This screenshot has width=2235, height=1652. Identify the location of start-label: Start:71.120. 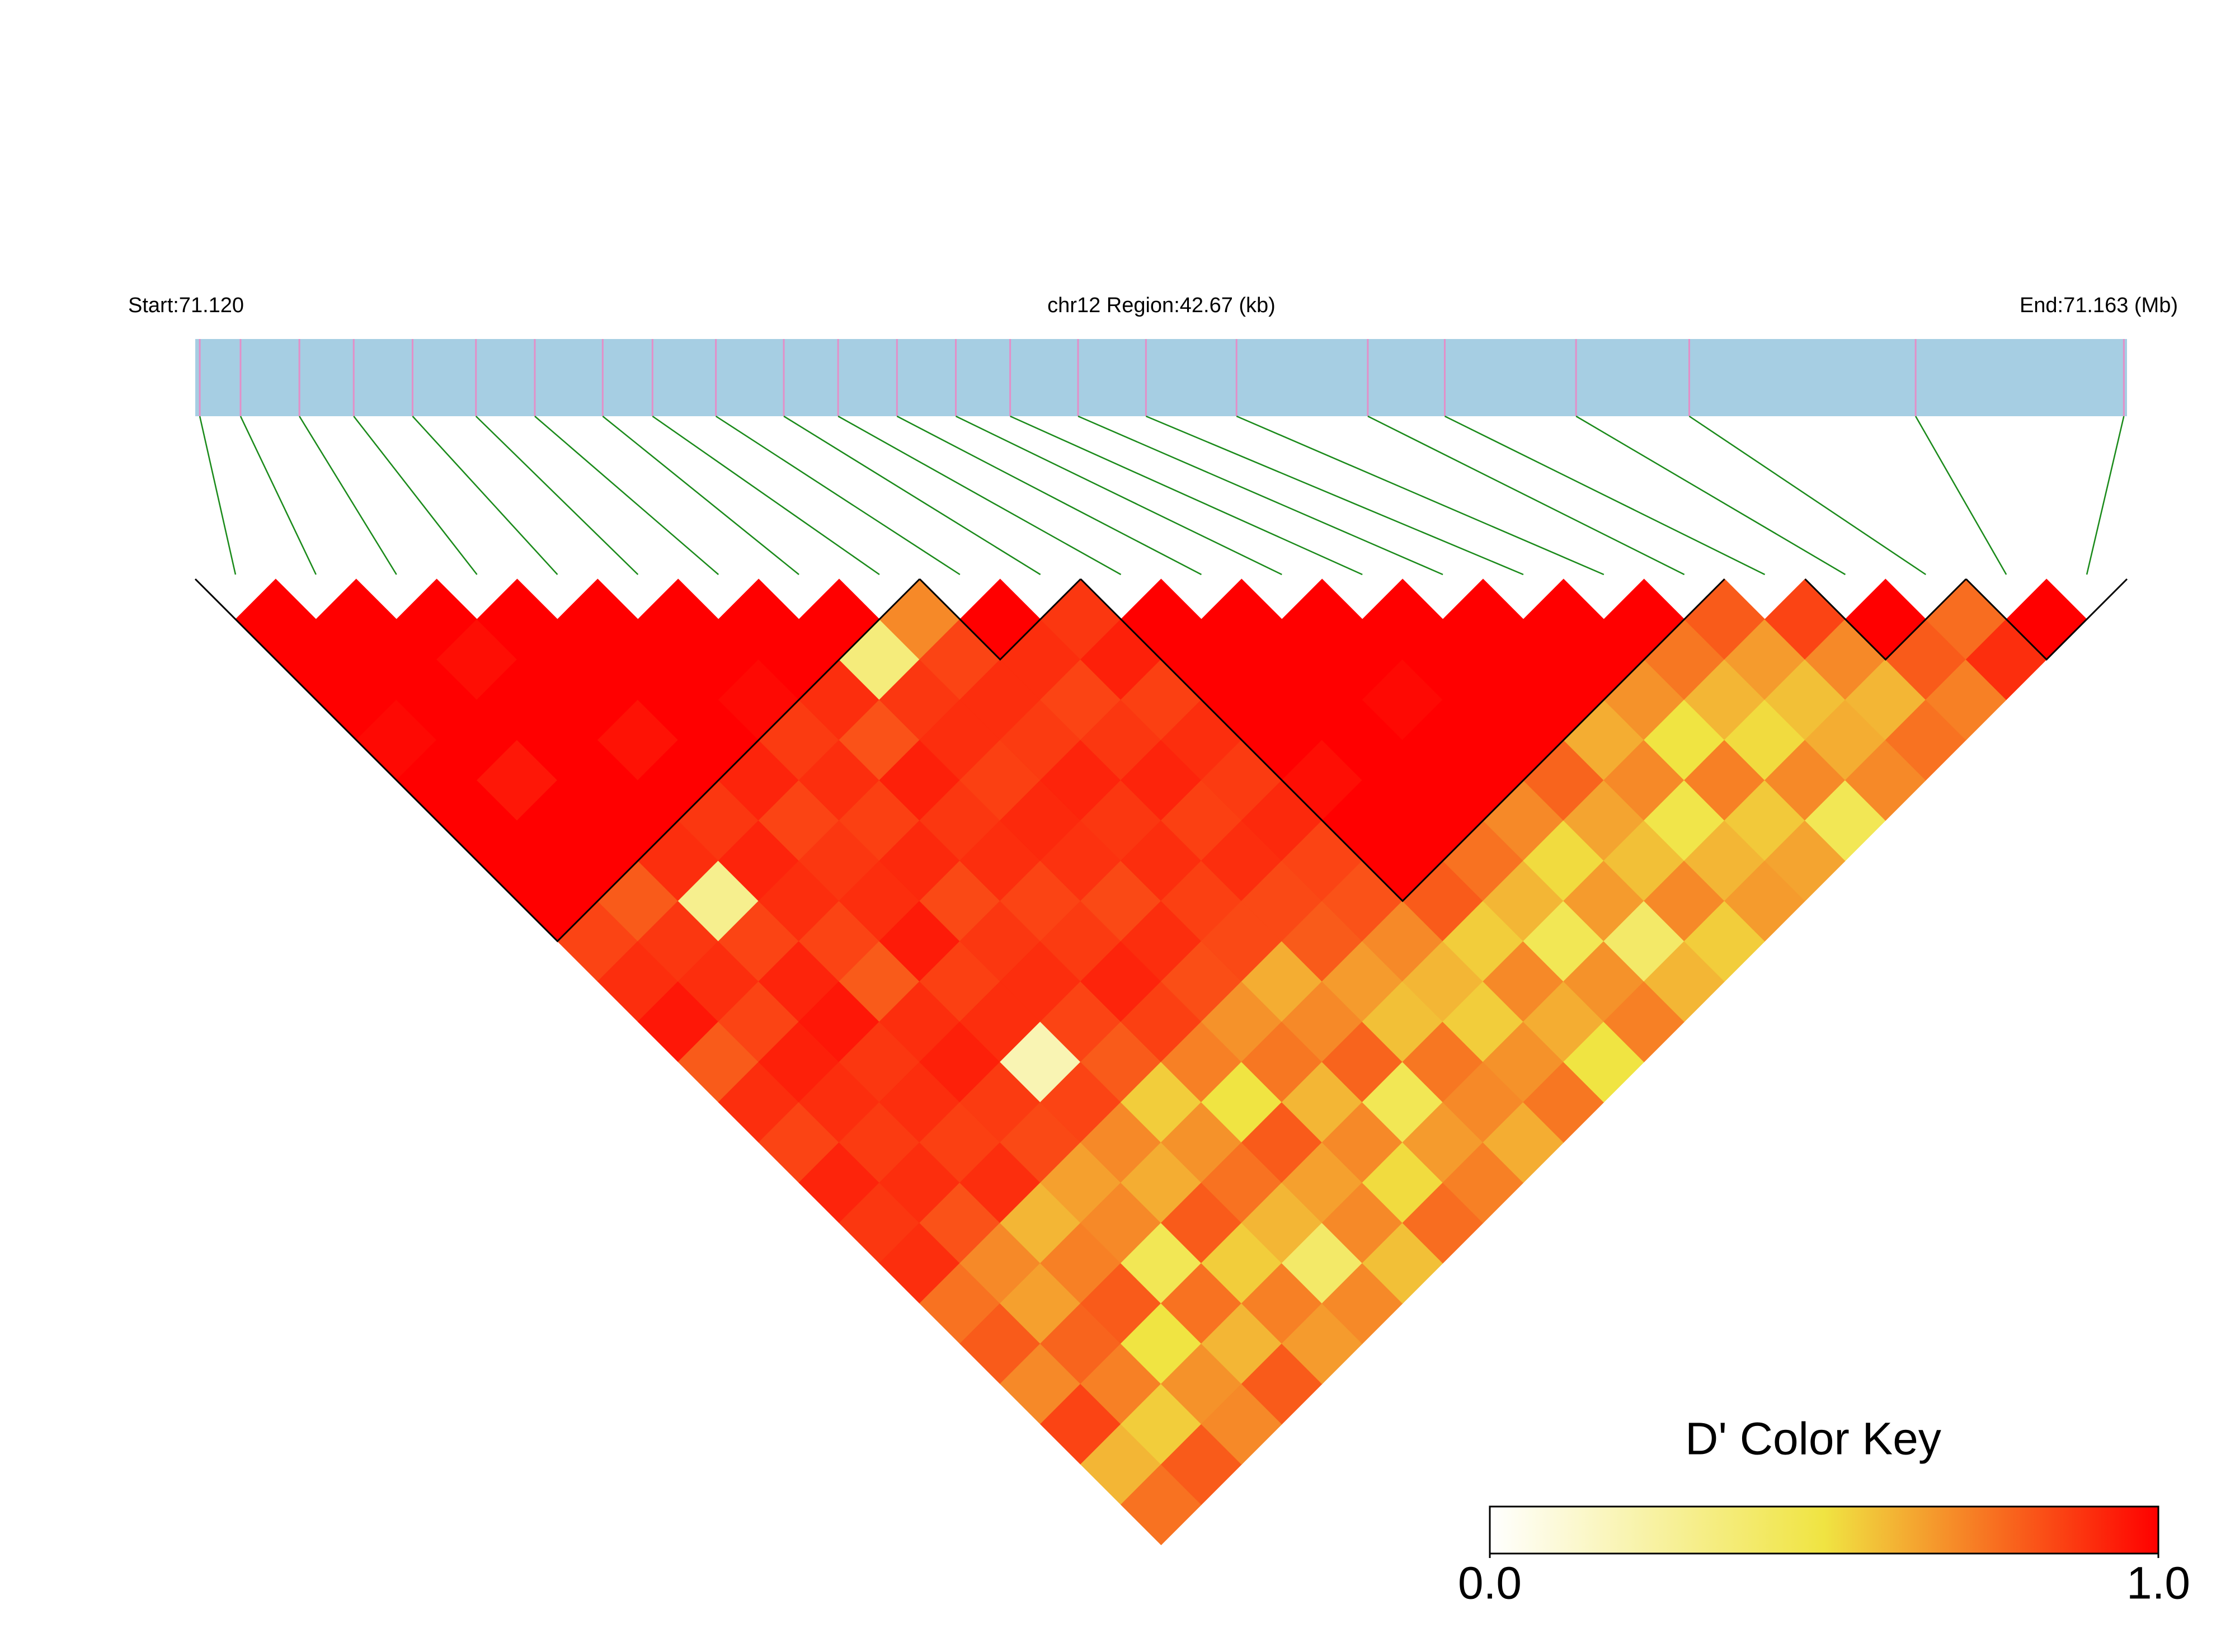
(186, 306).